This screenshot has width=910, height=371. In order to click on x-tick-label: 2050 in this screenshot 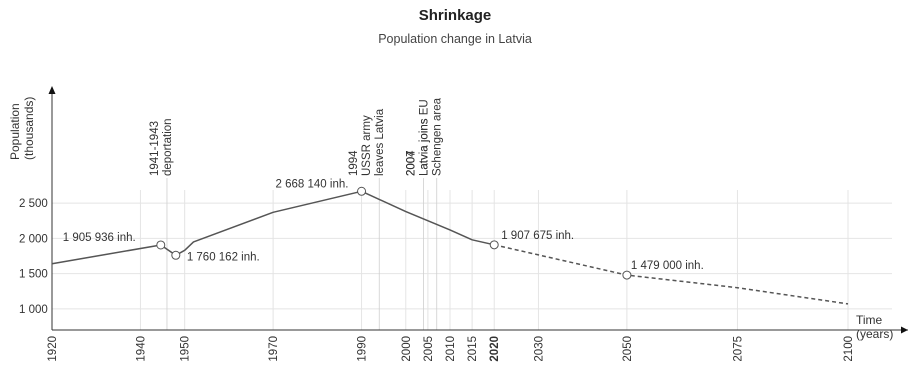, I will do `click(628, 349)`.